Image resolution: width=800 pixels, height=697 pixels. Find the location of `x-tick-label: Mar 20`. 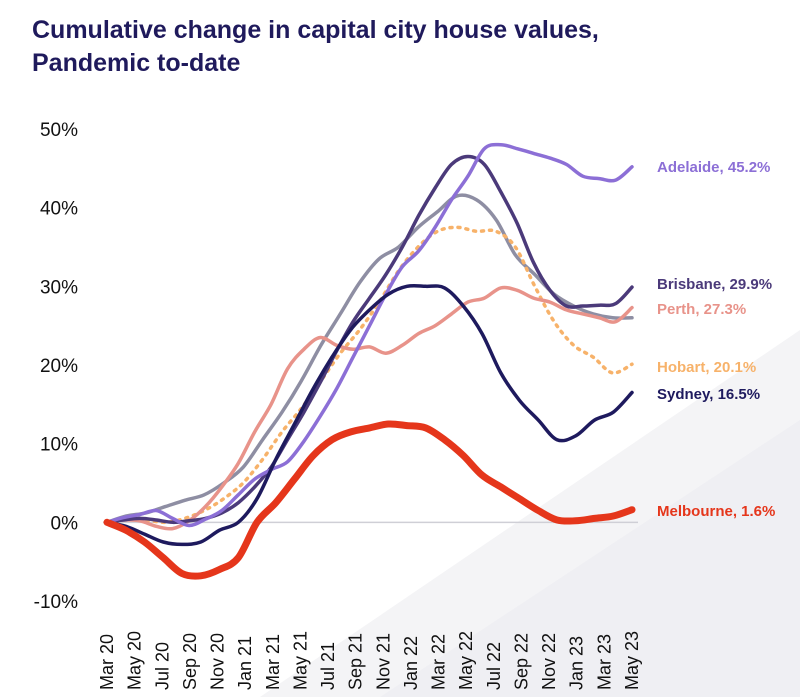

x-tick-label: Mar 20 is located at coordinates (107, 662).